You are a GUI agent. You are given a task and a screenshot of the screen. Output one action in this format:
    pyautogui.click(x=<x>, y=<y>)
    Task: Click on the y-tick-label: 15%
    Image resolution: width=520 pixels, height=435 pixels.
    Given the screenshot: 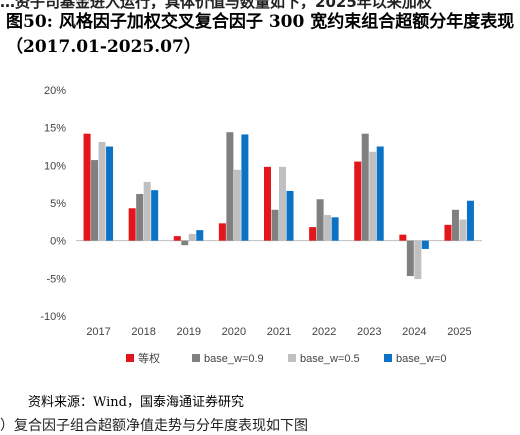 What is the action you would take?
    pyautogui.click(x=55, y=129)
    